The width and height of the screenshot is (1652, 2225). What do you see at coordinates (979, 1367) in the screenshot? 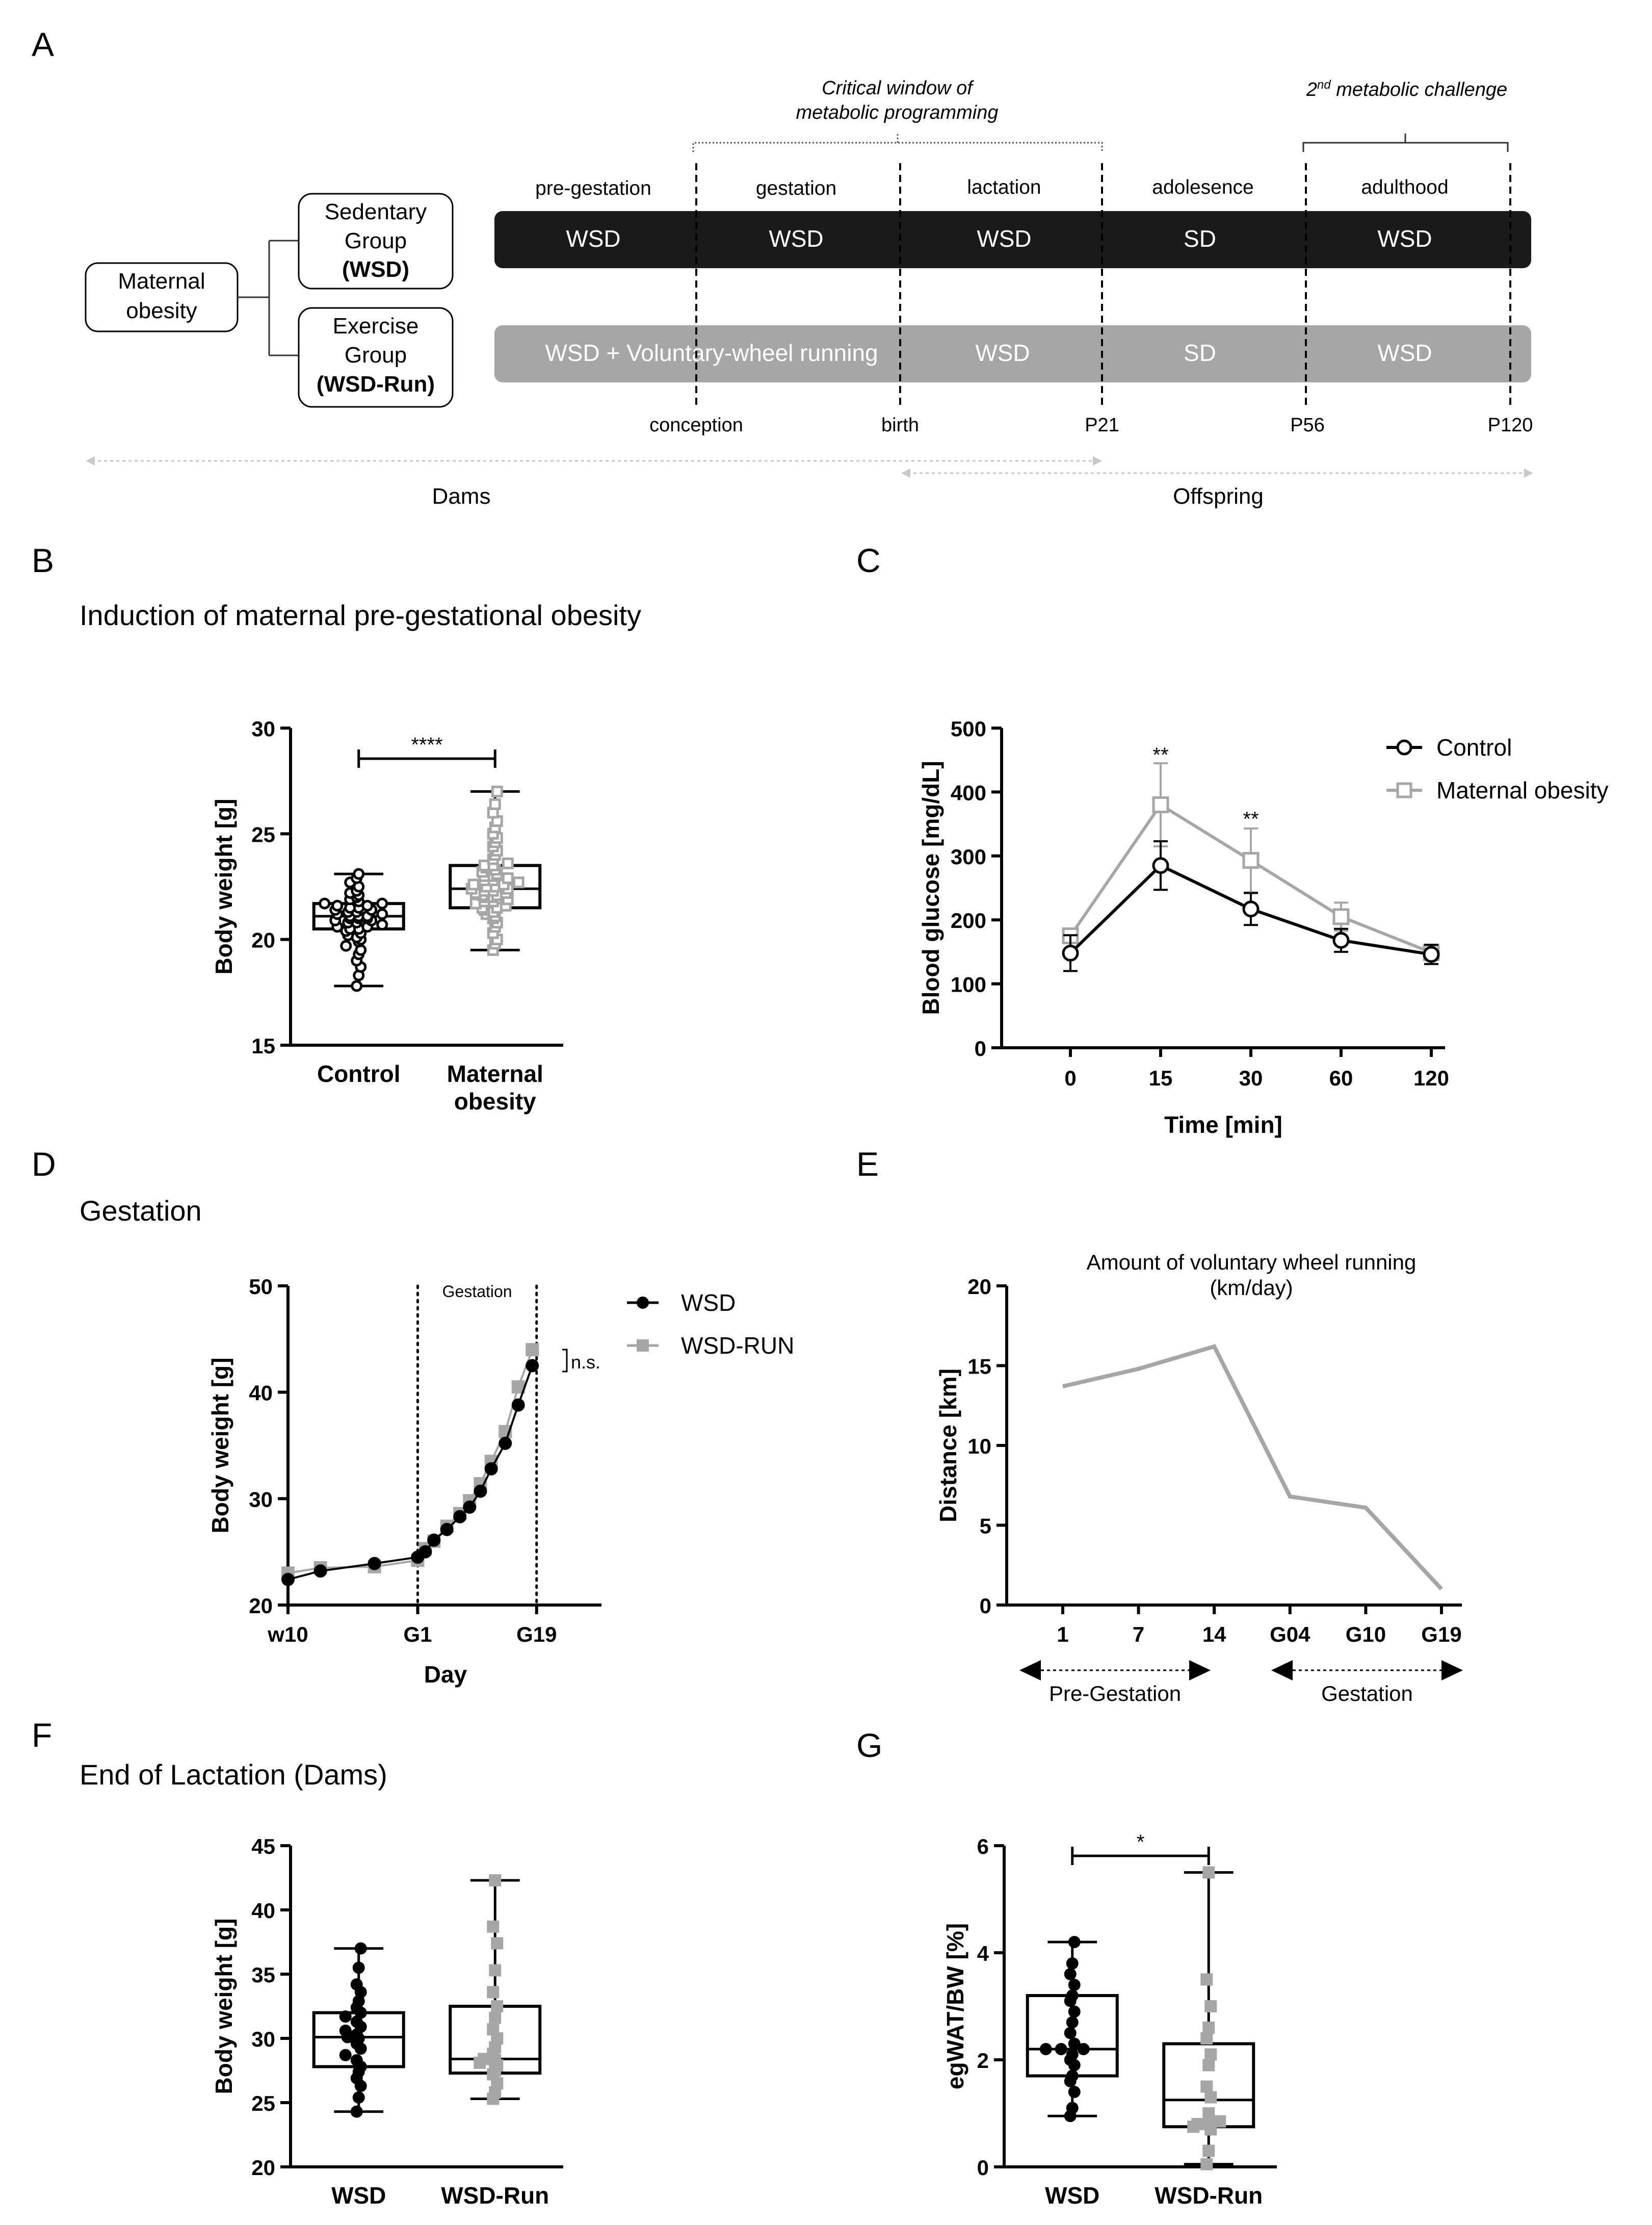
I see `y-tick-label: 15` at bounding box center [979, 1367].